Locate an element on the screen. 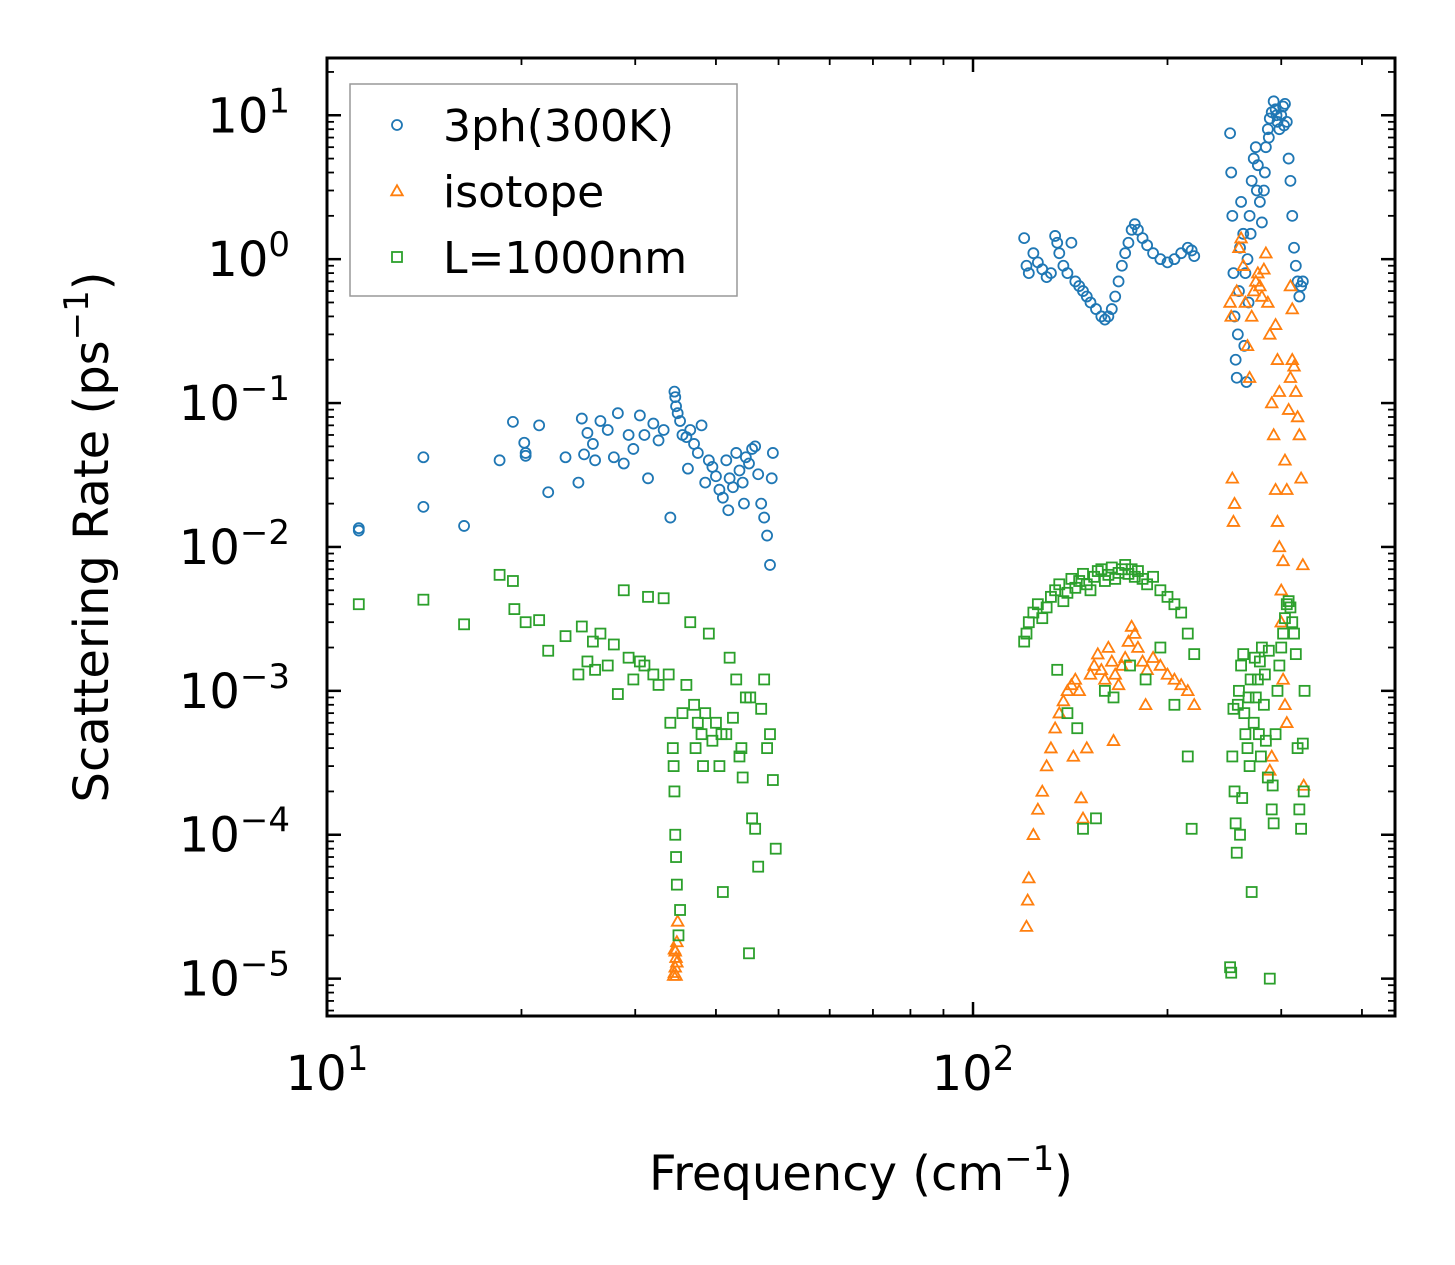 The image size is (1455, 1265). legend-entries: 3ph(300K) isotope L=1000nm is located at coordinates (538, 192).